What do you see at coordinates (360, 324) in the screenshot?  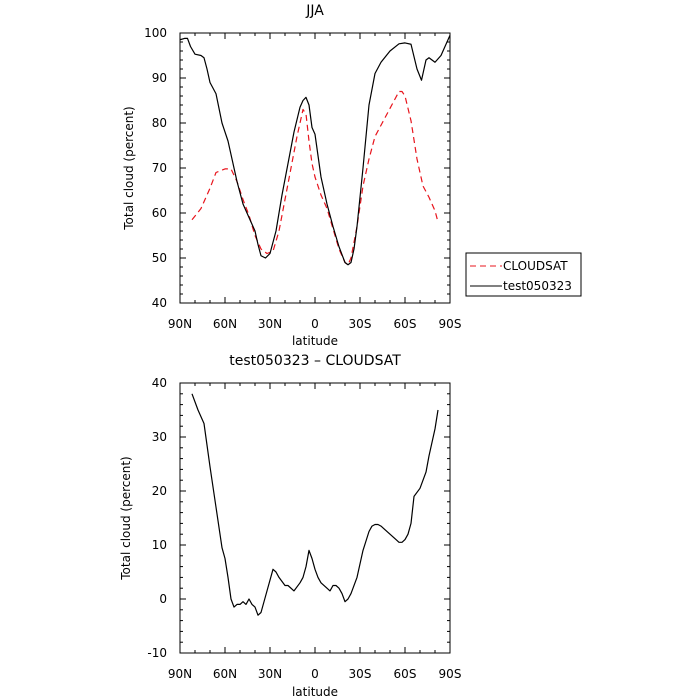 I see `top-x-tick-label: 30S` at bounding box center [360, 324].